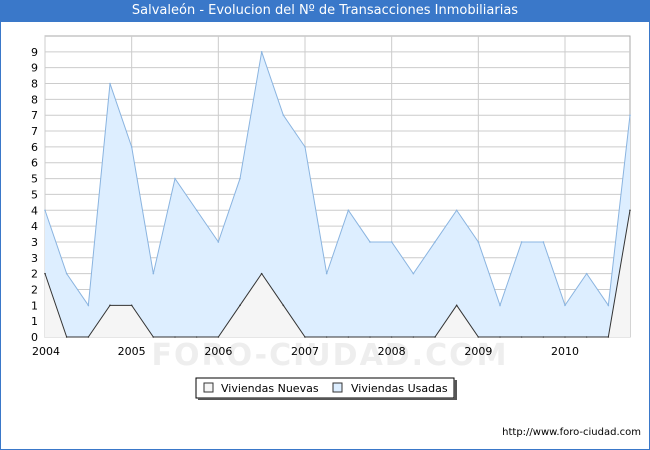 The height and width of the screenshot is (450, 650). I want to click on x-tick-label: 2006, so click(218, 351).